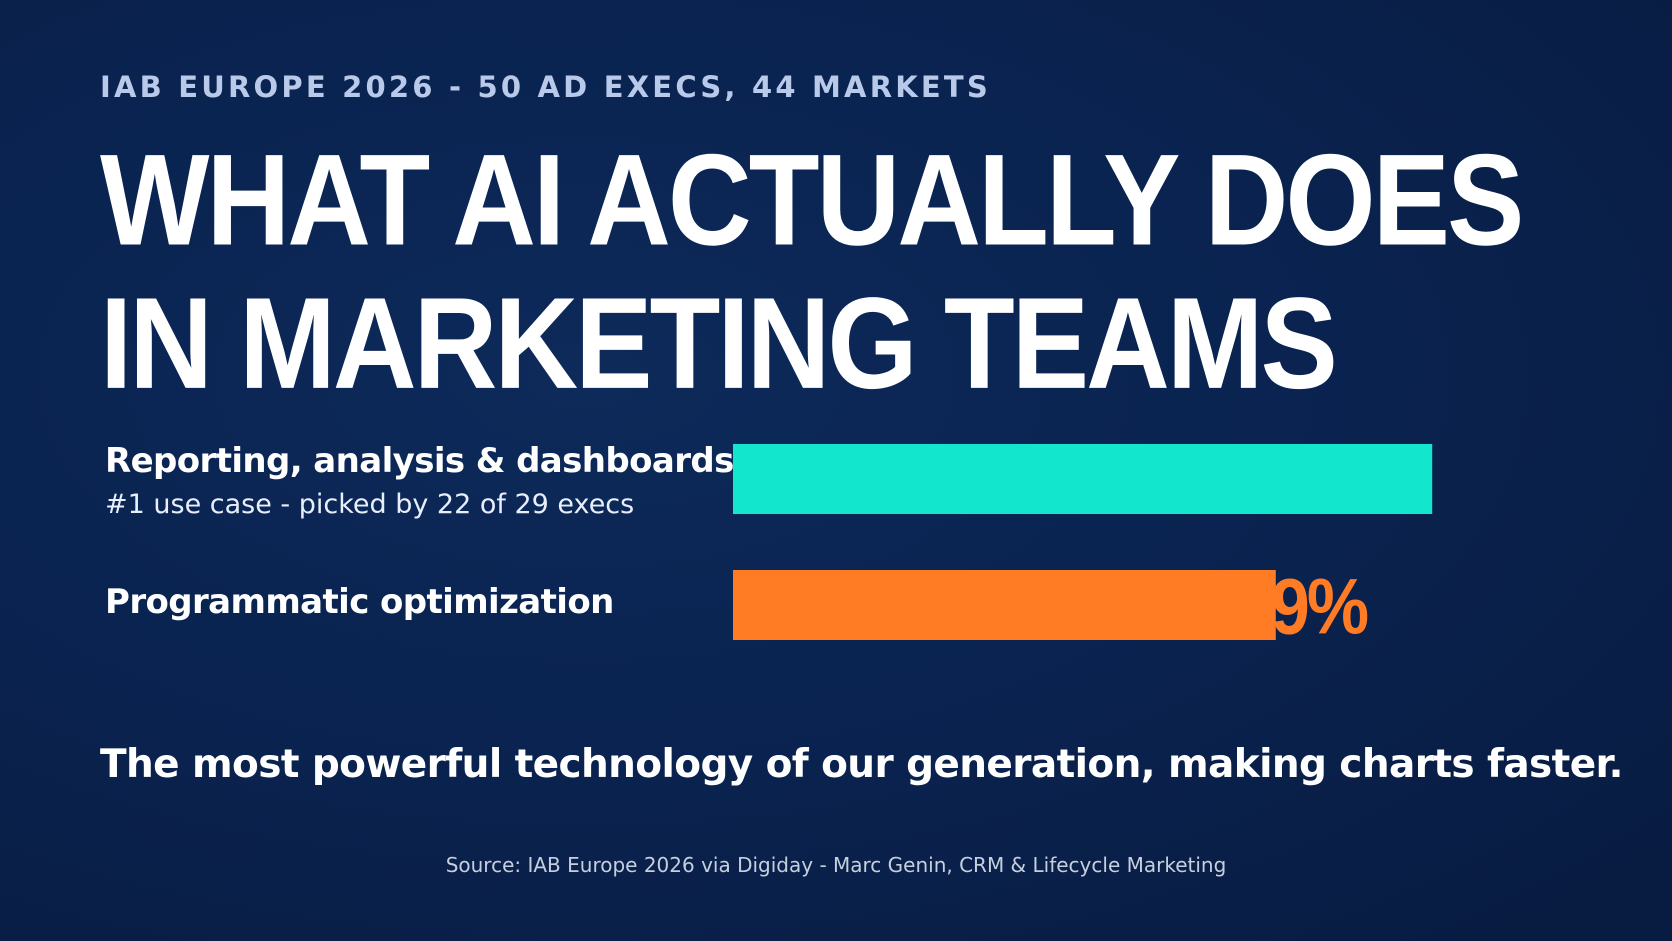  What do you see at coordinates (359, 602) in the screenshot?
I see `category-label-programmatic: Programmatic optimization` at bounding box center [359, 602].